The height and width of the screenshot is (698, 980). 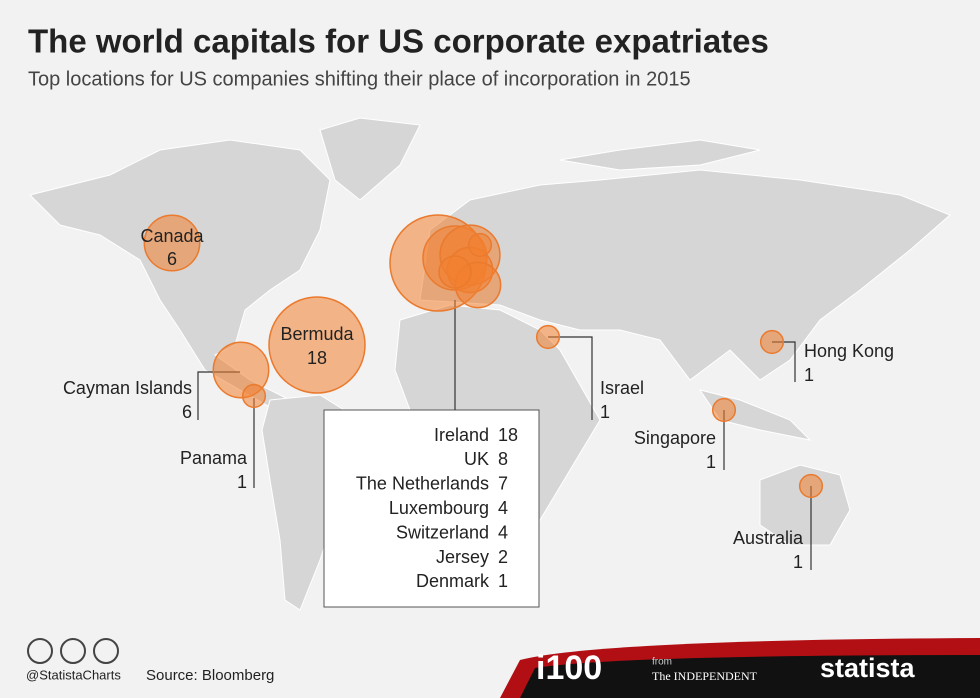 I want to click on location-value: 18, so click(x=317, y=358).